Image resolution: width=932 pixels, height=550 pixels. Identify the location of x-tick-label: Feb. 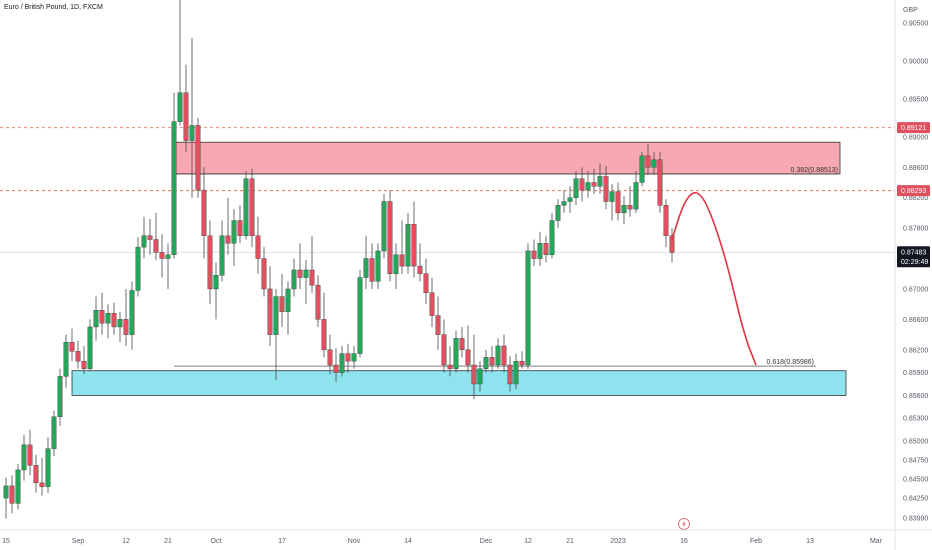
(756, 541).